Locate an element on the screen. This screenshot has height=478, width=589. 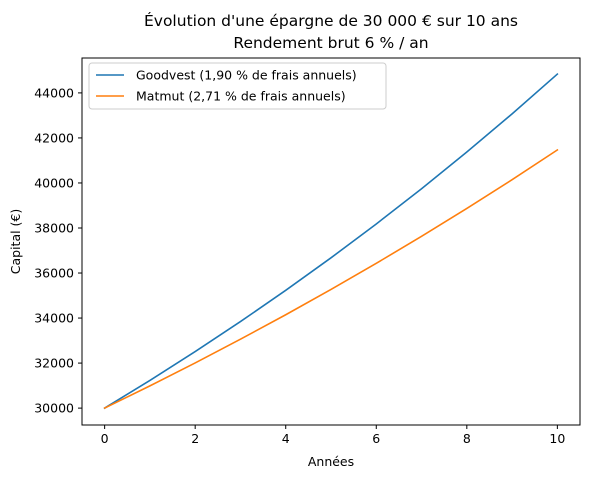
legend-box is located at coordinates (237, 86).